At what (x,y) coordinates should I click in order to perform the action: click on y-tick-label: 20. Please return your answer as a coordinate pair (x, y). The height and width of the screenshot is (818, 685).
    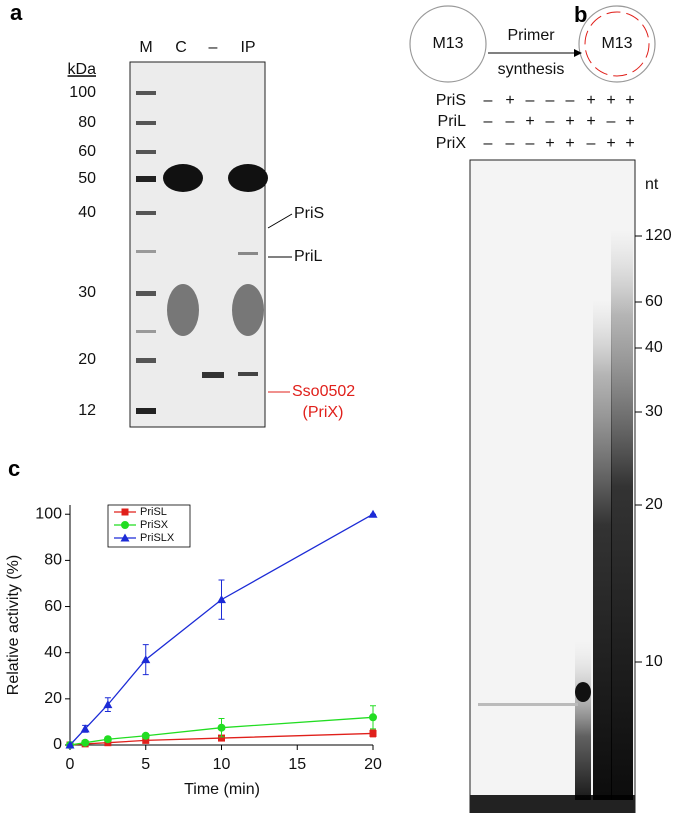
    Looking at the image, I should click on (53, 698).